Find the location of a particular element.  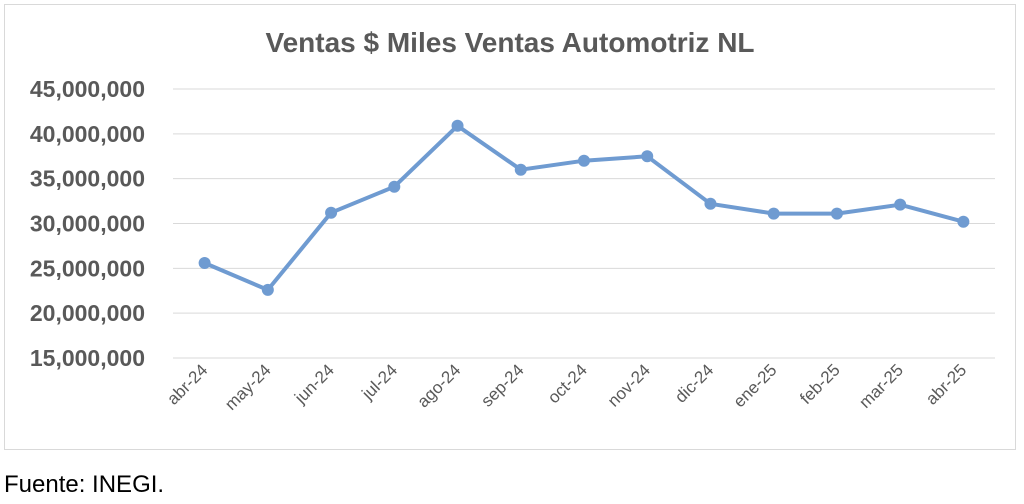

source-note: Fuente: INEGI. is located at coordinates (84, 484).